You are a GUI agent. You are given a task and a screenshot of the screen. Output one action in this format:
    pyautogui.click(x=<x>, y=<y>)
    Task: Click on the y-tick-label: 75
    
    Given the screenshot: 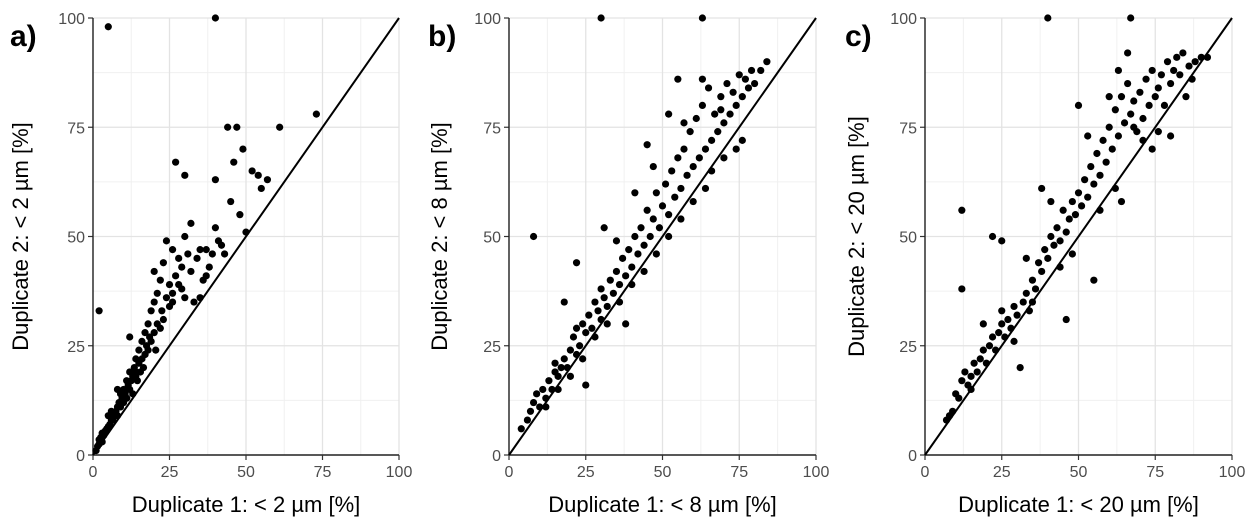 What is the action you would take?
    pyautogui.click(x=908, y=128)
    